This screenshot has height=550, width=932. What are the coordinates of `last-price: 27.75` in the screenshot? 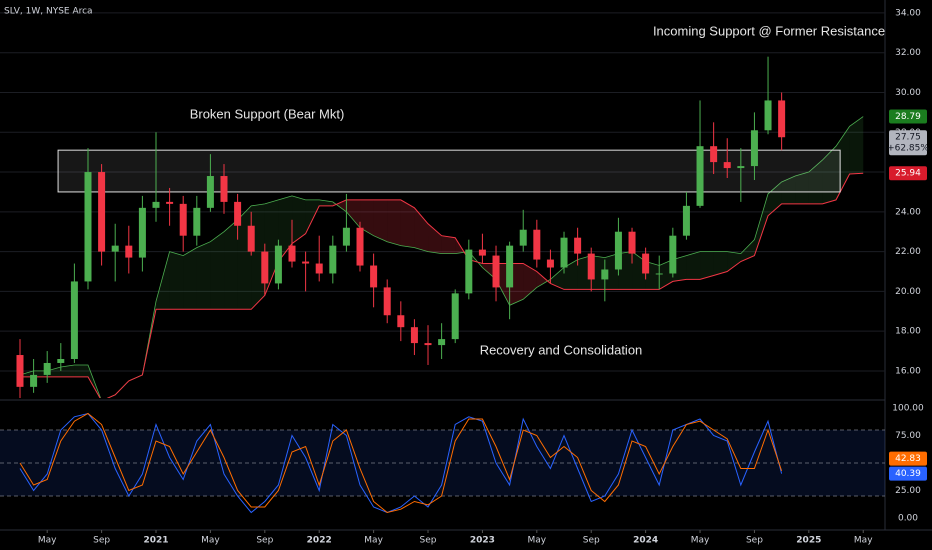 It's located at (908, 138).